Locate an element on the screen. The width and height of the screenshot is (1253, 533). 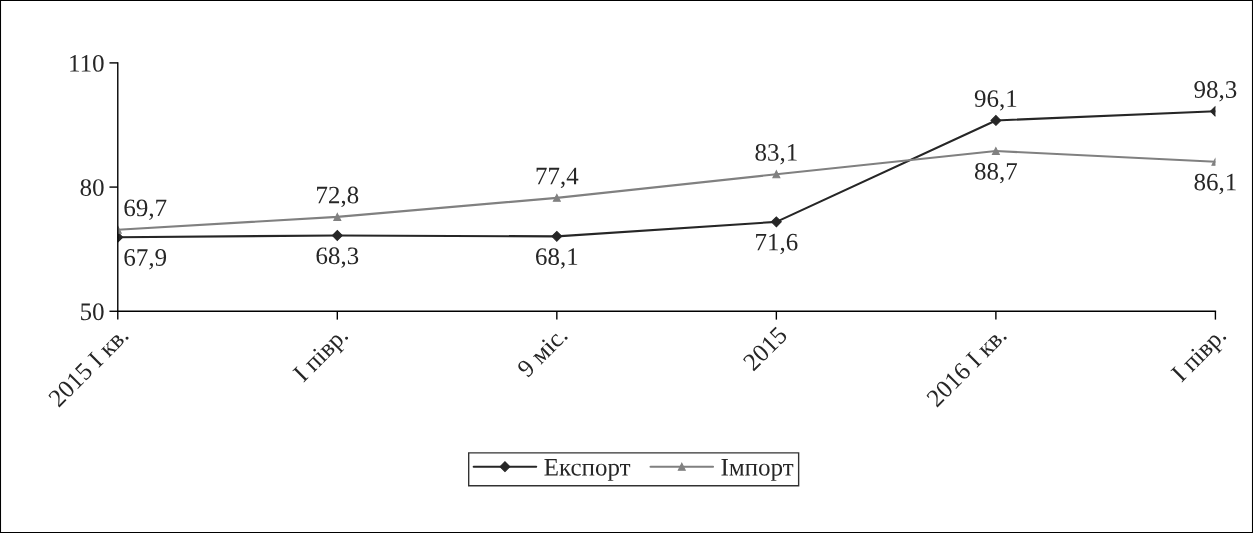
legend-label: Імпорт is located at coordinates (757, 470).